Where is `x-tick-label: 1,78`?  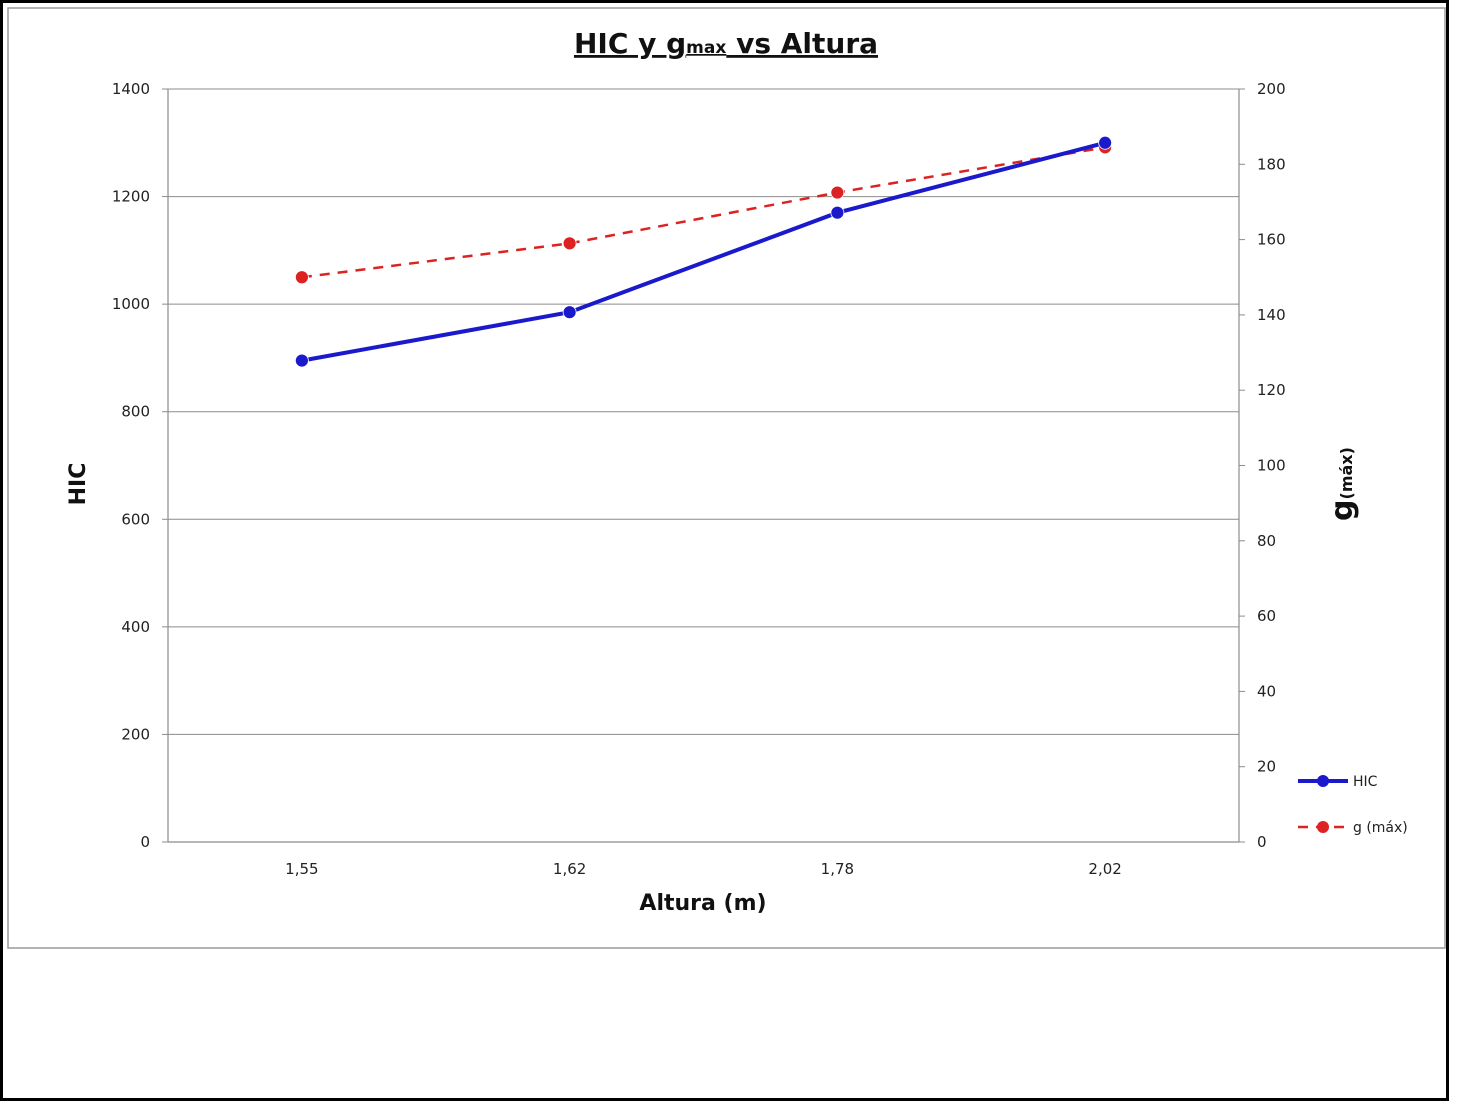
x-tick-label: 1,78 is located at coordinates (837, 869).